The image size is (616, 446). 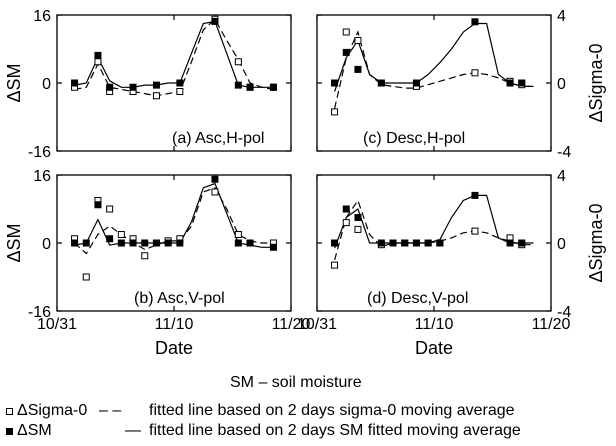 I want to click on panel-annotation: (c) Desc,H-pol, so click(x=414, y=138).